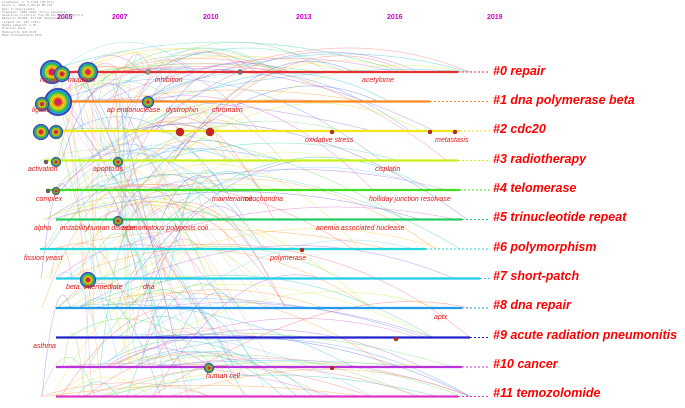  What do you see at coordinates (165, 228) in the screenshot?
I see `node-label: adenomatous polyposis coli` at bounding box center [165, 228].